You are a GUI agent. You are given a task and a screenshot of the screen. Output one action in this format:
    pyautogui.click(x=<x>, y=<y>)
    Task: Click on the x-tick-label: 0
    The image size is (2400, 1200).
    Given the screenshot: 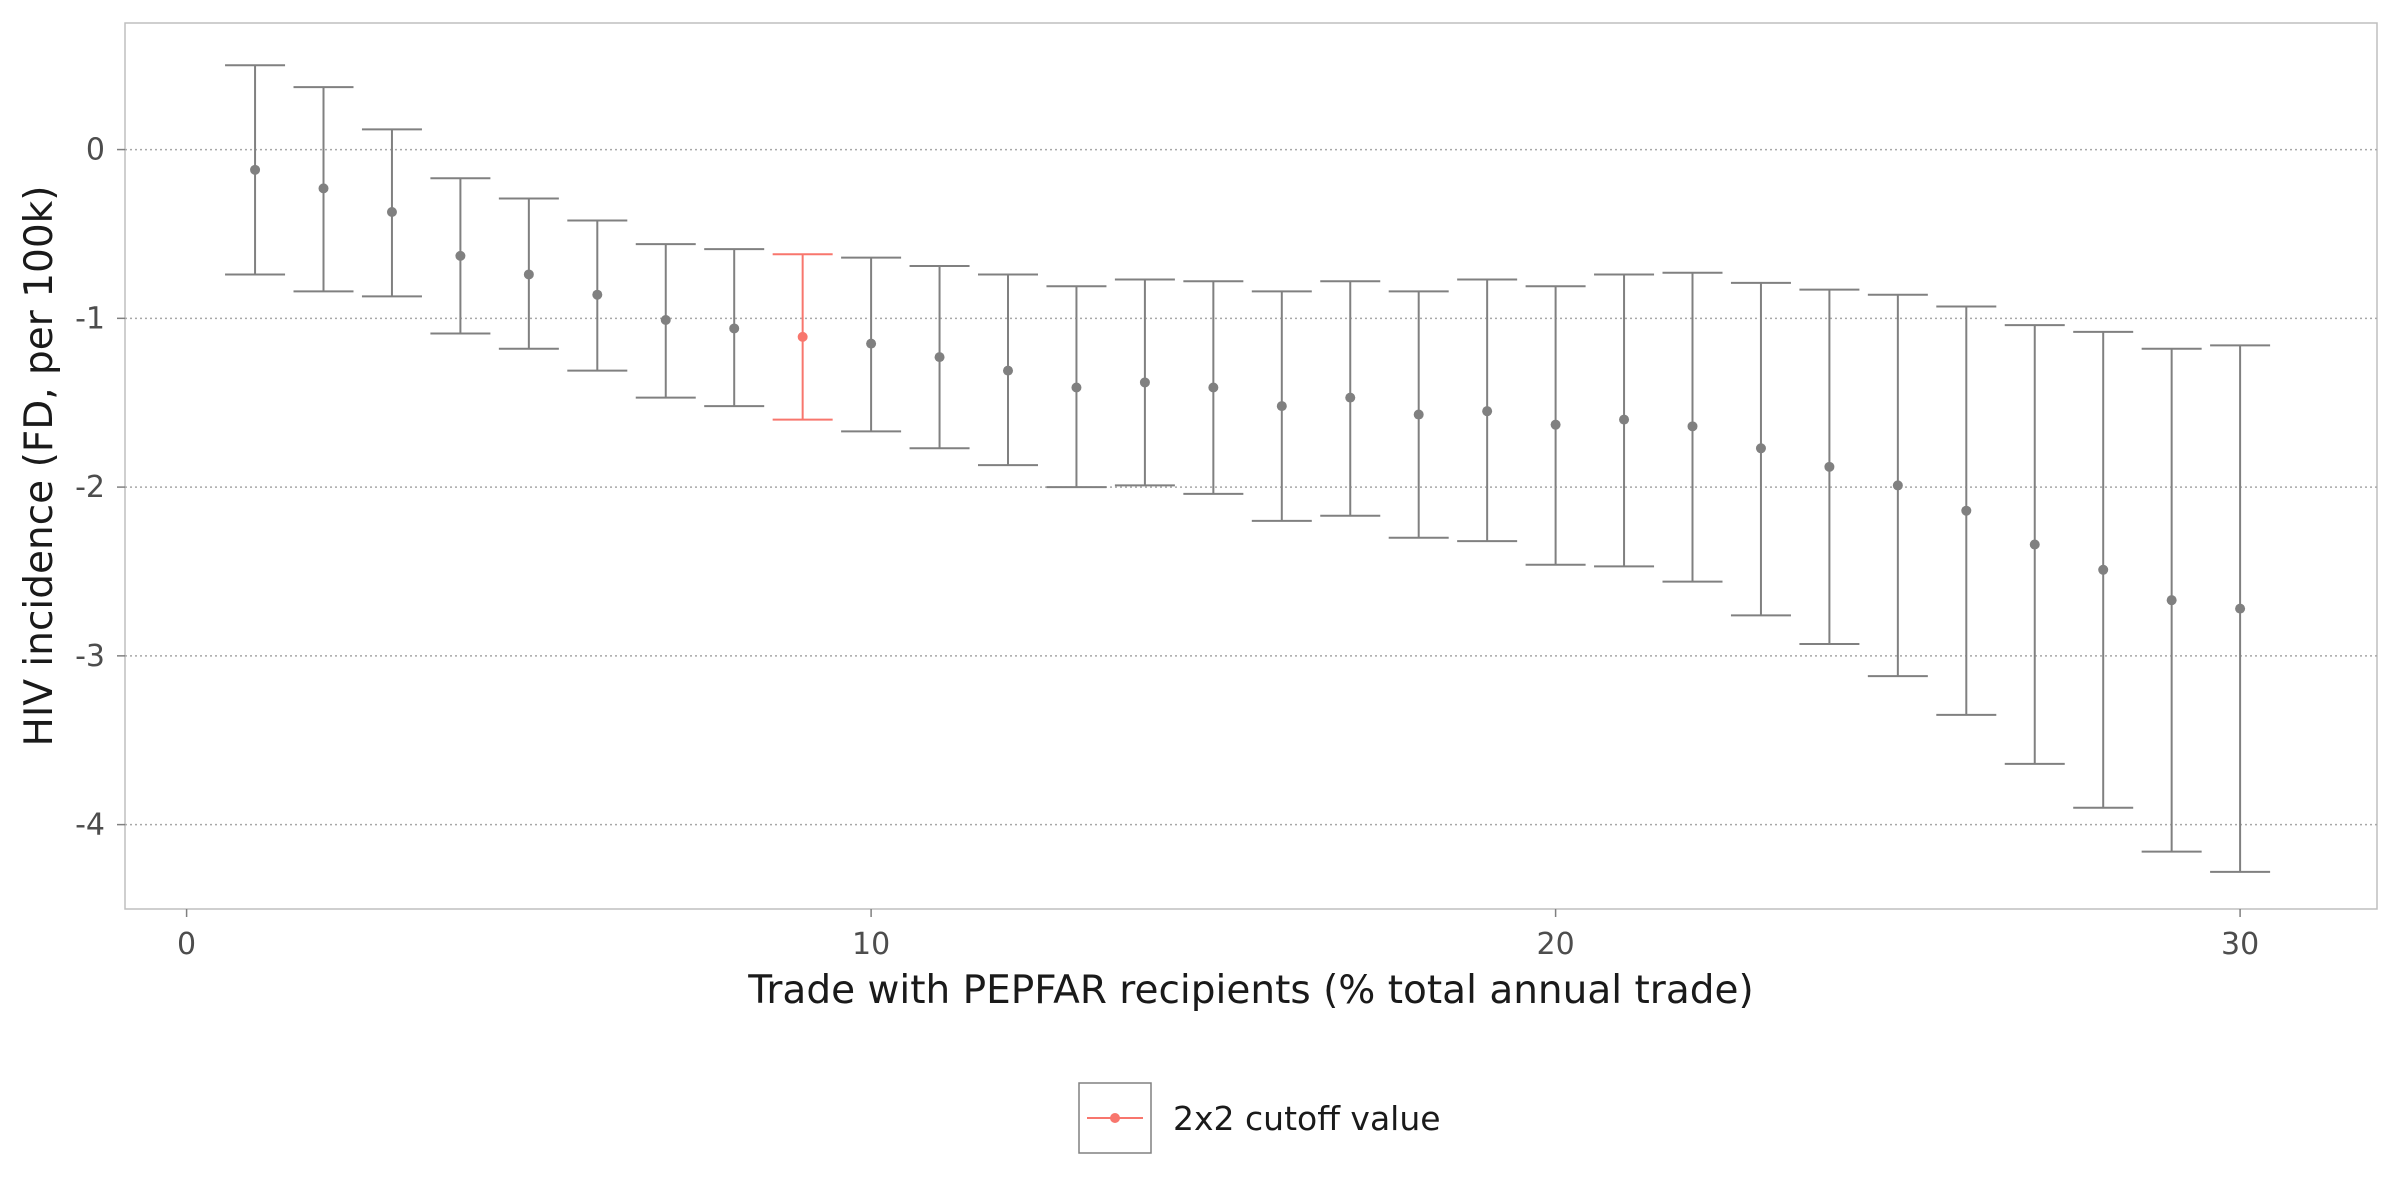 What is the action you would take?
    pyautogui.click(x=186, y=944)
    